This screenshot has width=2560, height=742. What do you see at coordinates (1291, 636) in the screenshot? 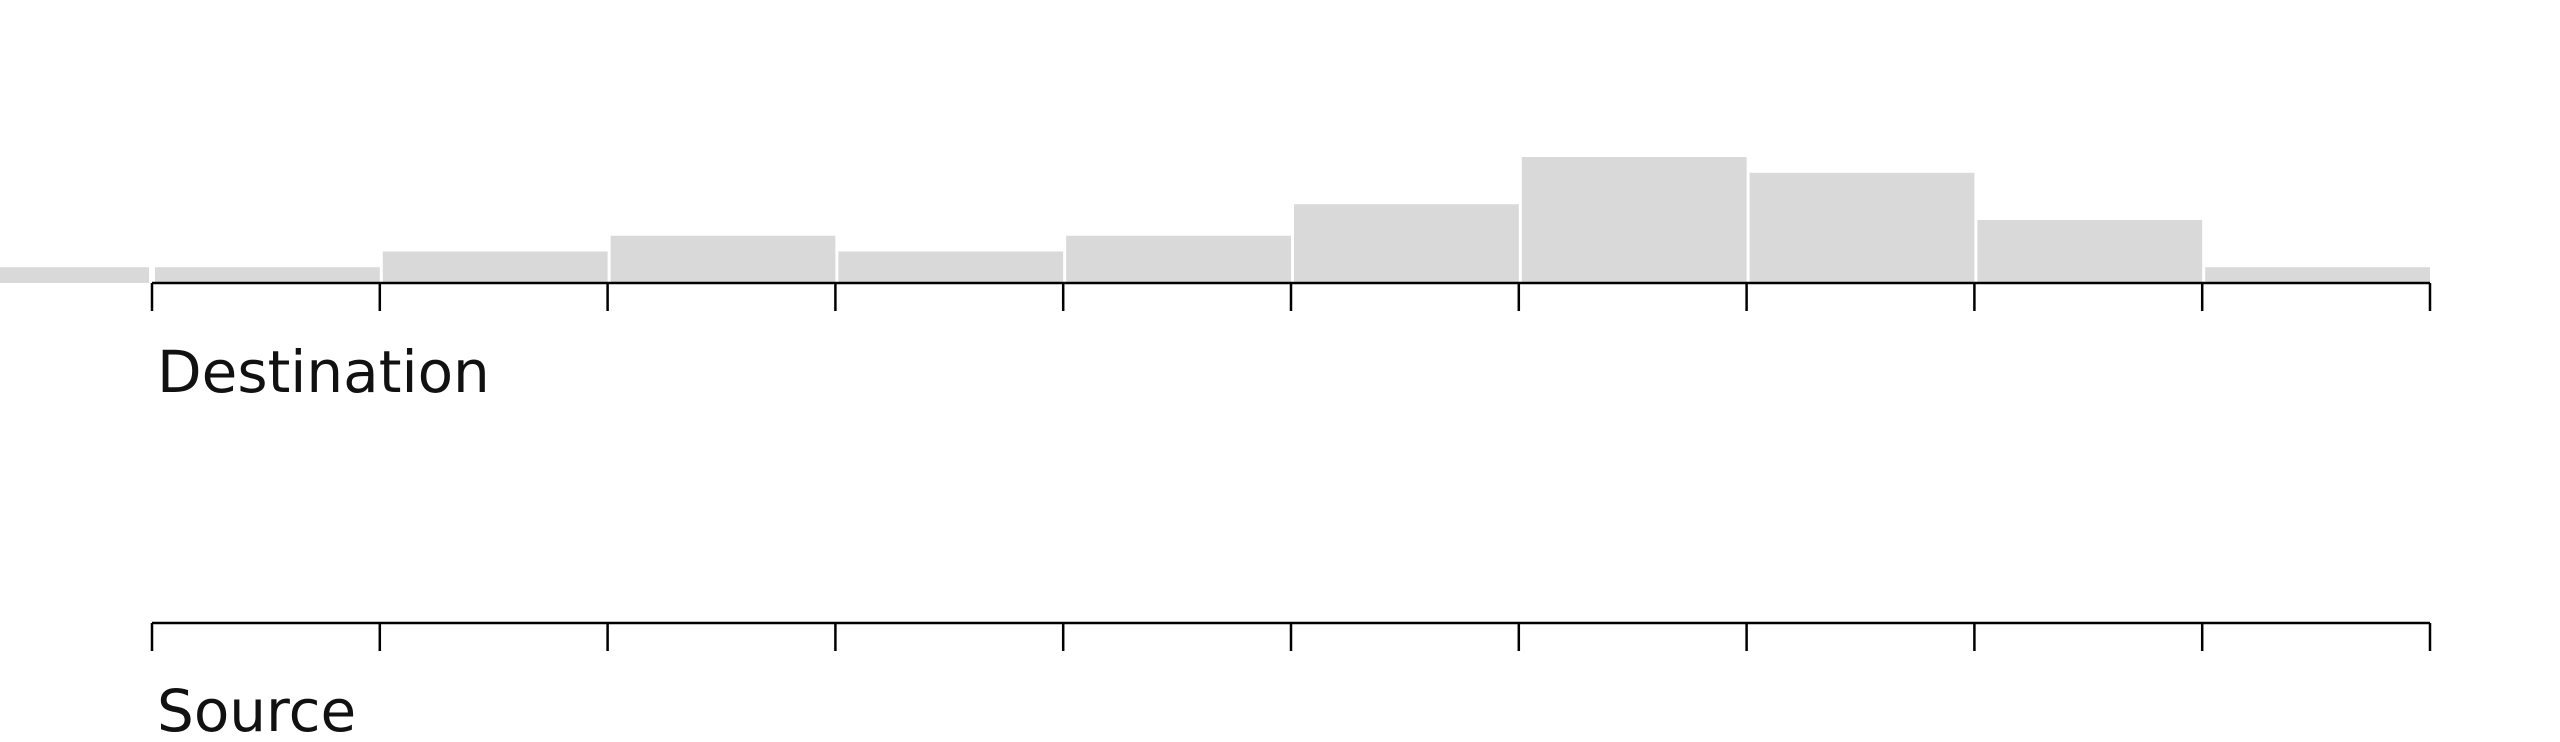
I see `source-axis` at bounding box center [1291, 636].